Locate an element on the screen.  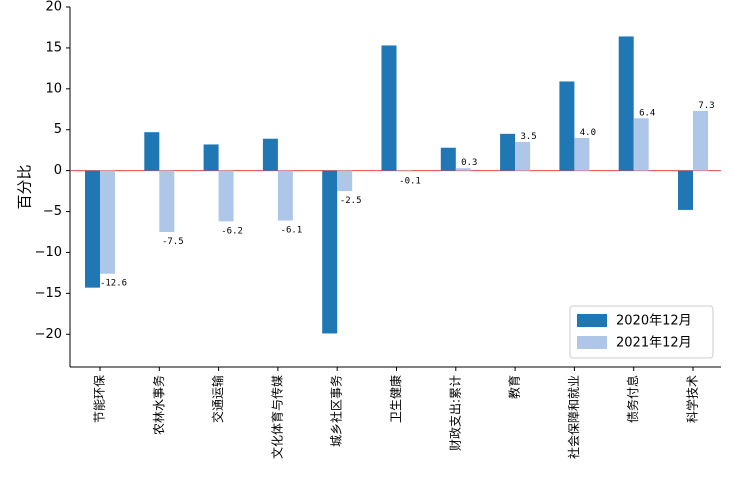
legend-label: 2021年12月 is located at coordinates (654, 343).